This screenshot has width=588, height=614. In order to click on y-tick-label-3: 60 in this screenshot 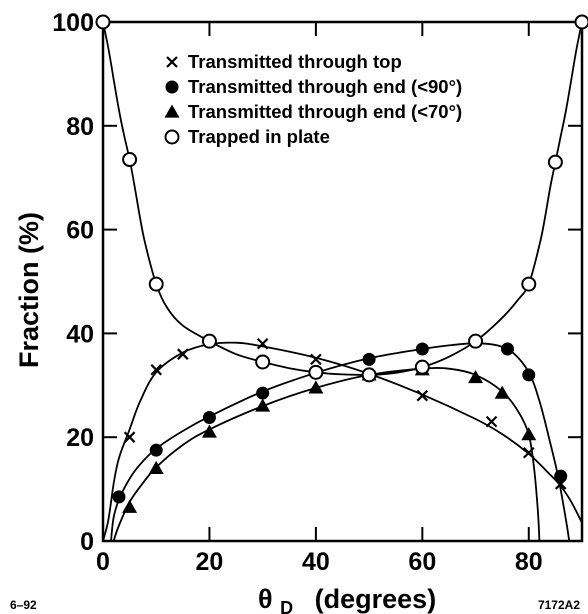, I will do `click(80, 231)`.